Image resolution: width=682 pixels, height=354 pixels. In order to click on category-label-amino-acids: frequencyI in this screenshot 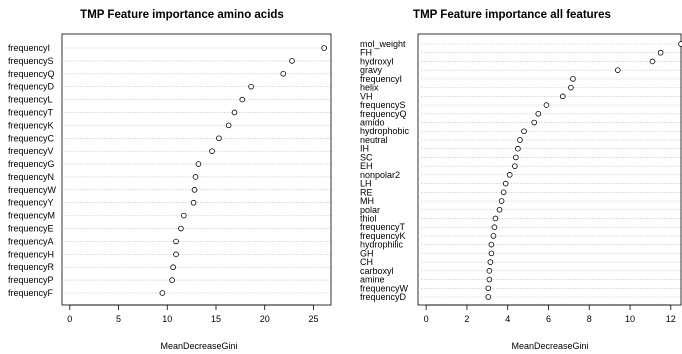, I will do `click(29, 48)`.